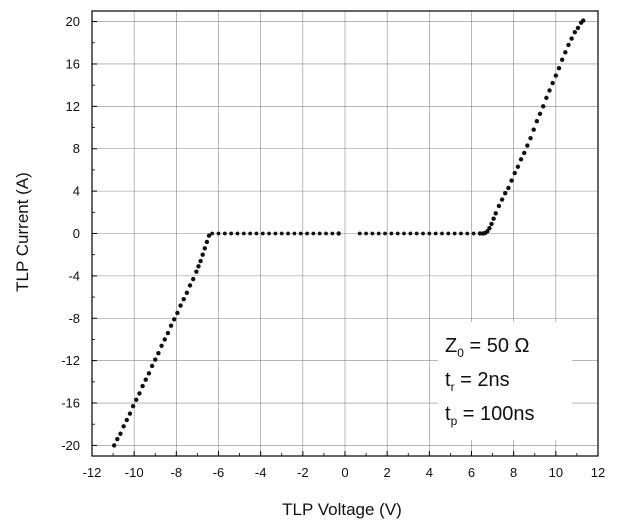  What do you see at coordinates (177, 472) in the screenshot?
I see `x-tick-label: -8` at bounding box center [177, 472].